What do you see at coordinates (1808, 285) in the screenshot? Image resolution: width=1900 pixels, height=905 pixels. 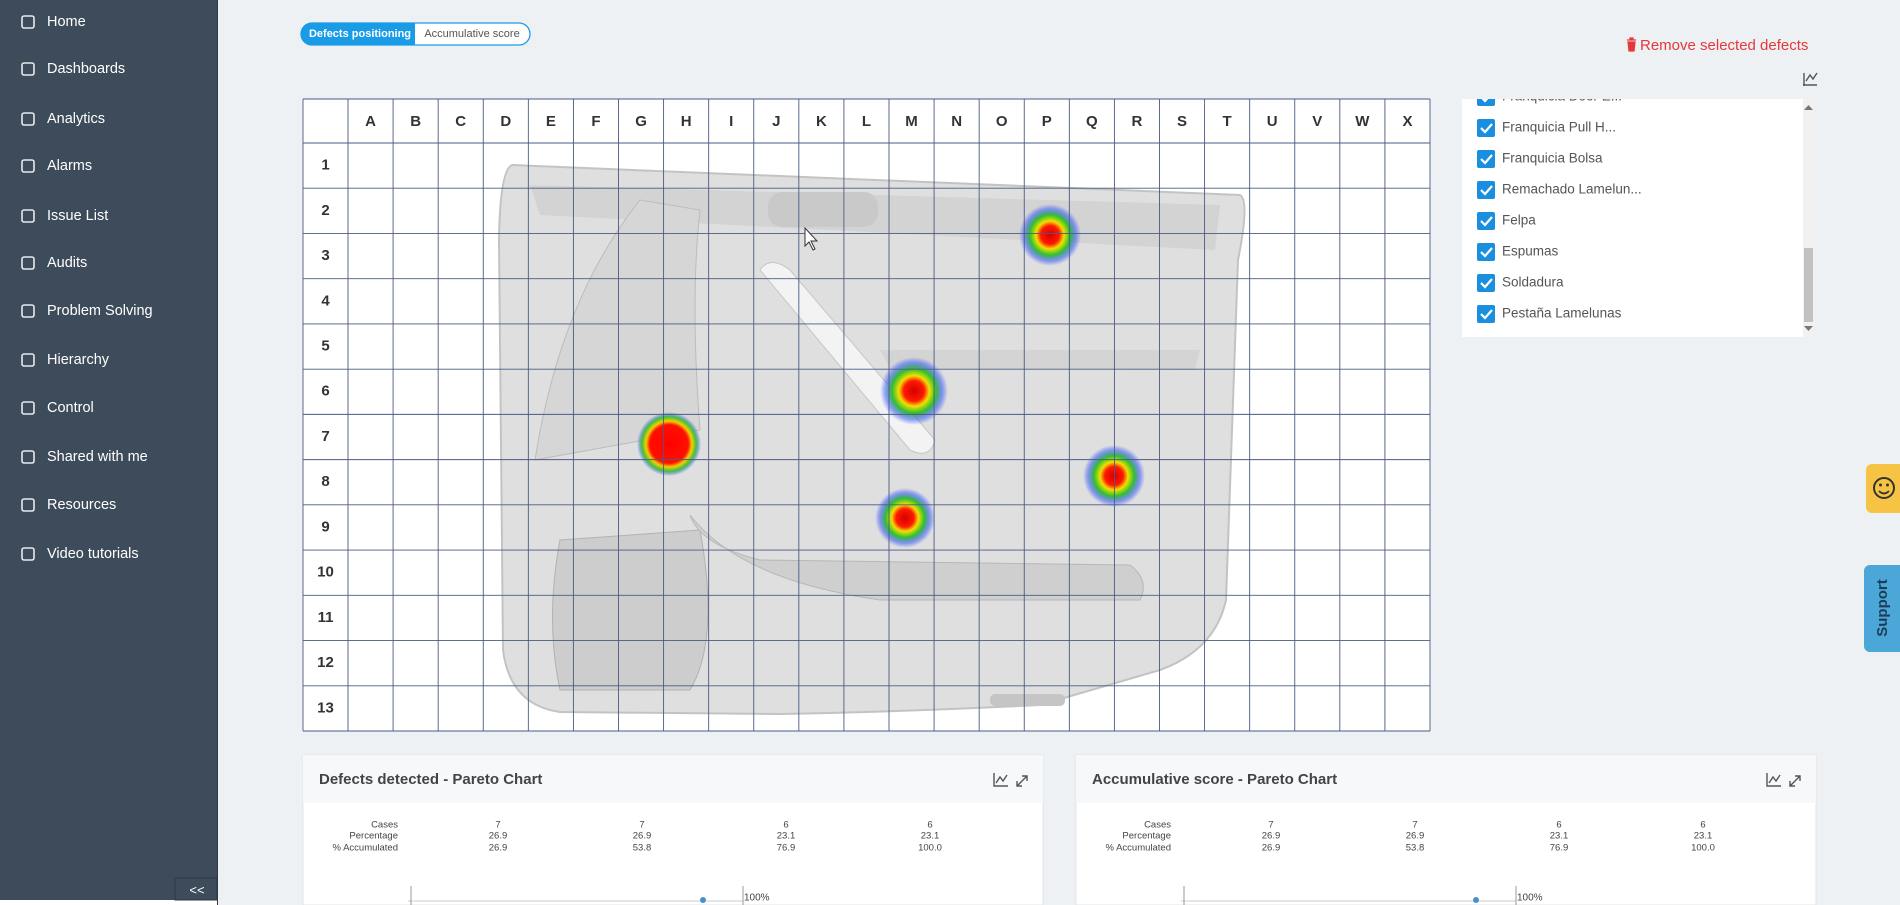 I see `scrollbar-thumb` at bounding box center [1808, 285].